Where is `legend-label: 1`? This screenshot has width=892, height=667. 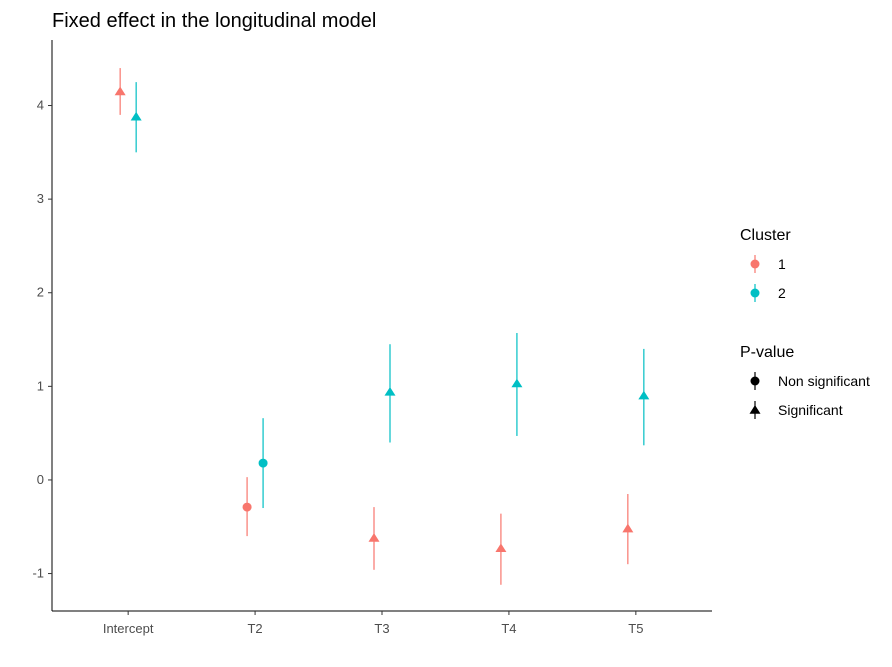 legend-label: 1 is located at coordinates (782, 264).